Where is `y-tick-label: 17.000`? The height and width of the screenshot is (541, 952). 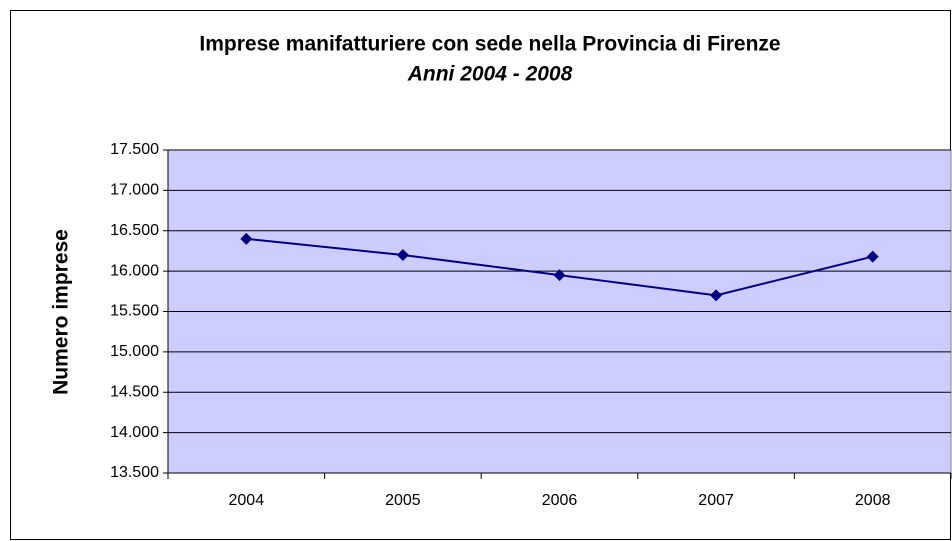
y-tick-label: 17.000 is located at coordinates (134, 190).